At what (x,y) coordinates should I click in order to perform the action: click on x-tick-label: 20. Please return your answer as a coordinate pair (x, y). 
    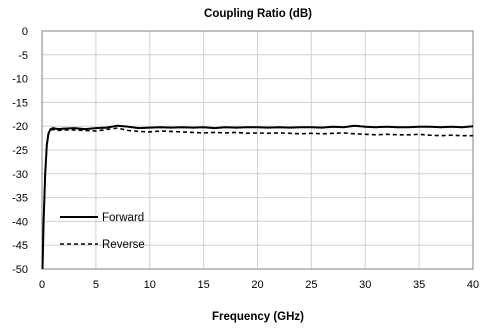
    Looking at the image, I should click on (257, 285).